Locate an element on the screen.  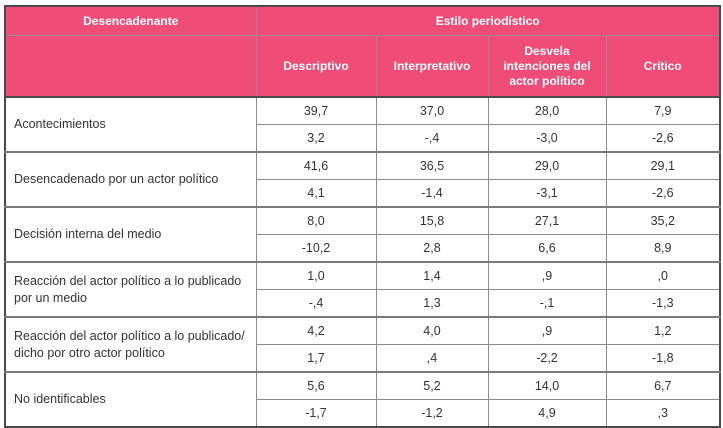
table-row: 4,1 -1,4 -3,1 -2,6 is located at coordinates (363, 193).